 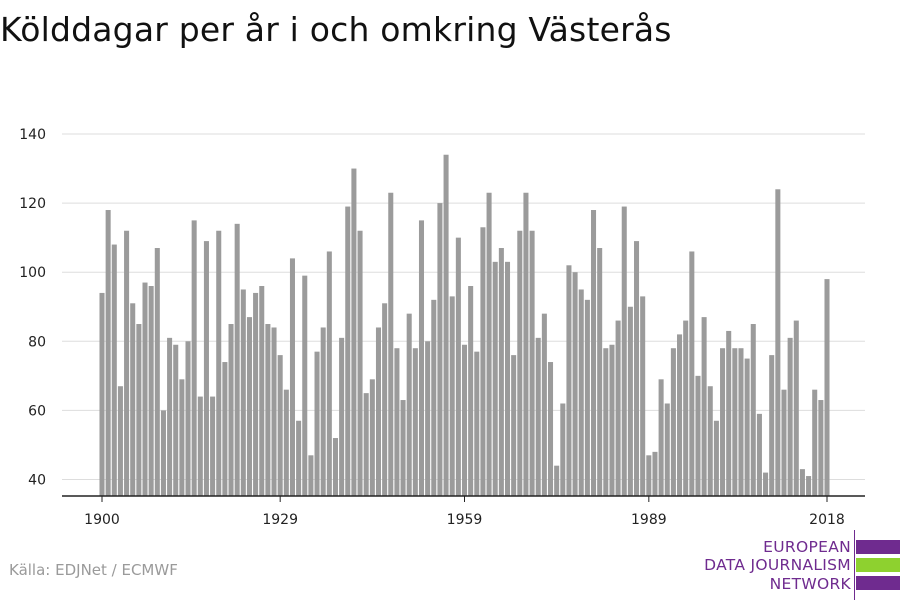 I want to click on bar-1920, so click(x=225, y=429).